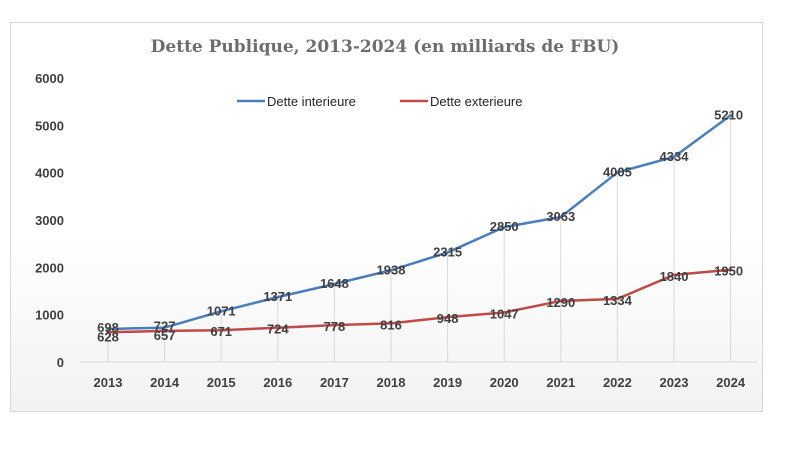 This screenshot has width=800, height=460. What do you see at coordinates (504, 382) in the screenshot?
I see `x-tick-label: 2020` at bounding box center [504, 382].